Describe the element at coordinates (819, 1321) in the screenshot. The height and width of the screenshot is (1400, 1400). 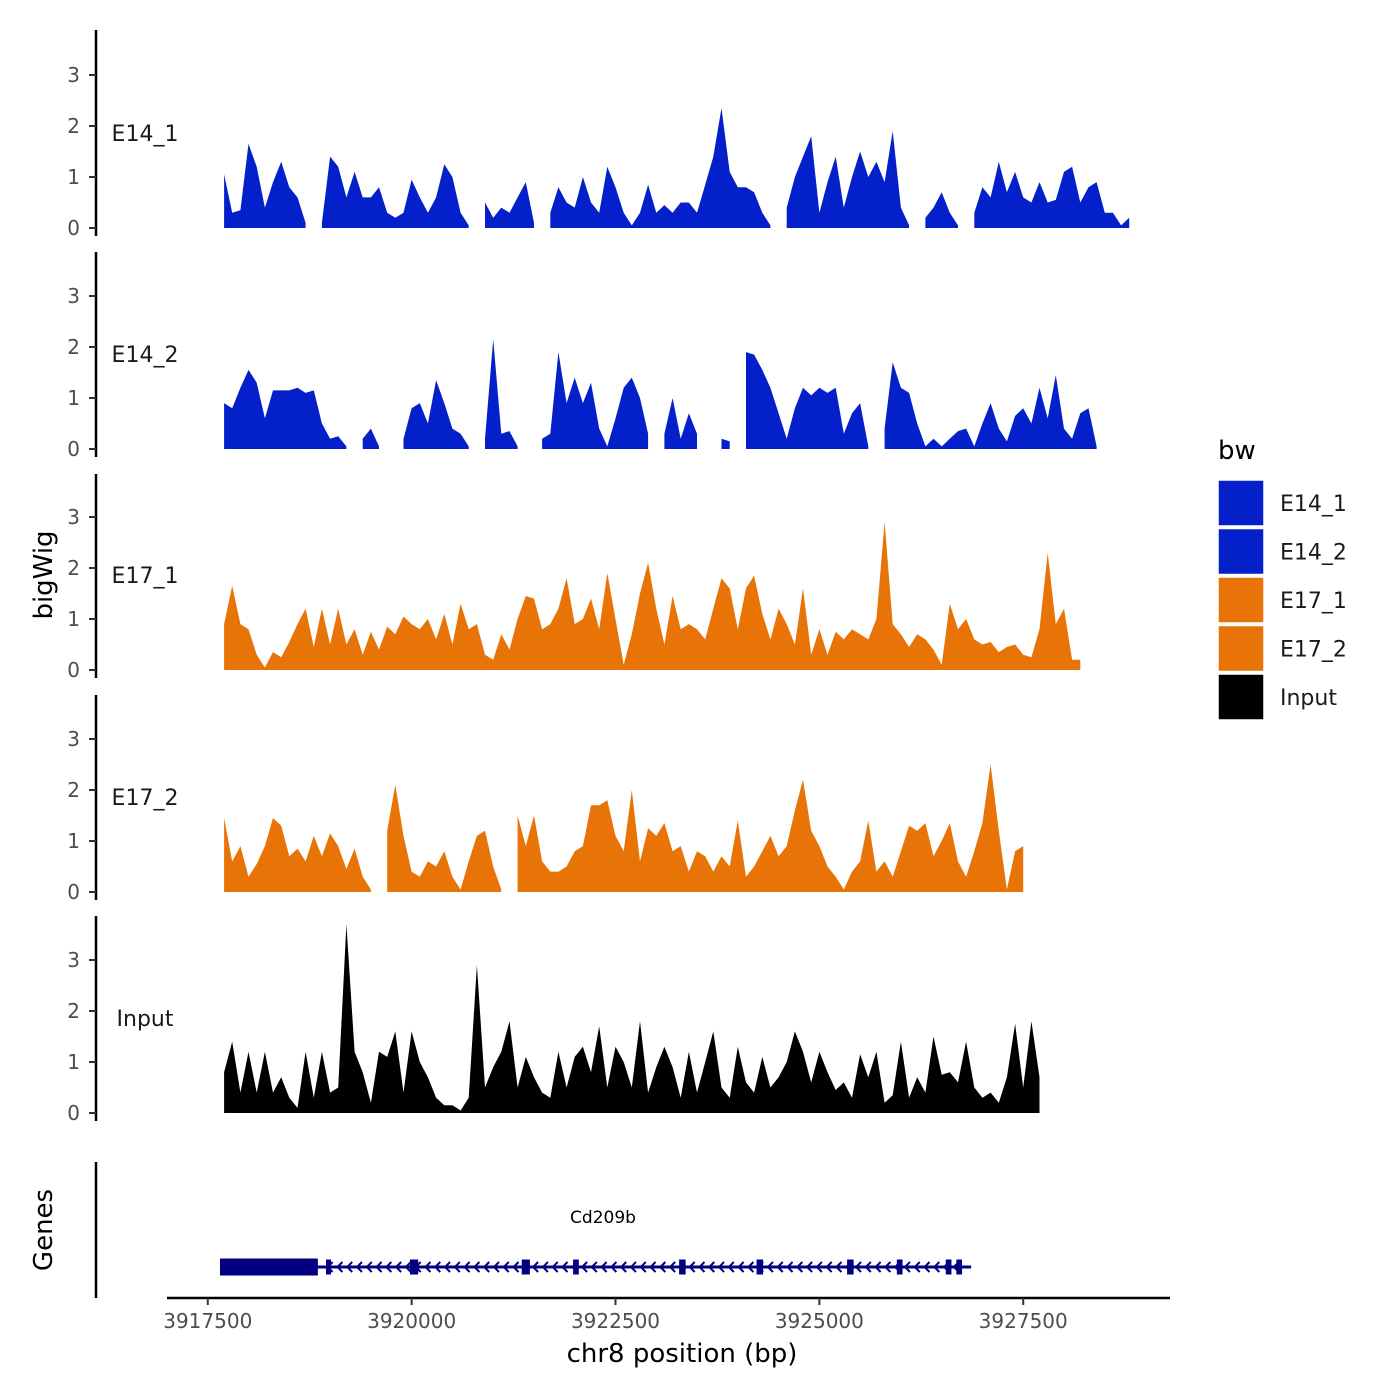
I see `x-tick-label: 3925000` at that location.